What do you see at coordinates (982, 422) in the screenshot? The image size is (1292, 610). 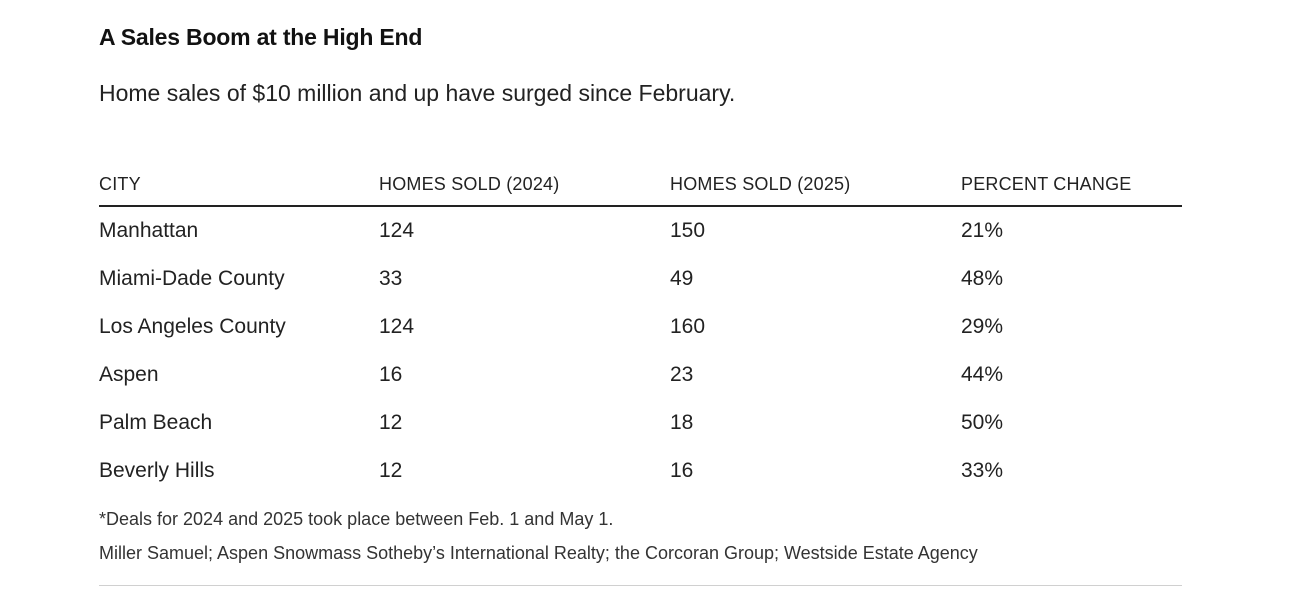 I see `cell-percent-change: 50%` at bounding box center [982, 422].